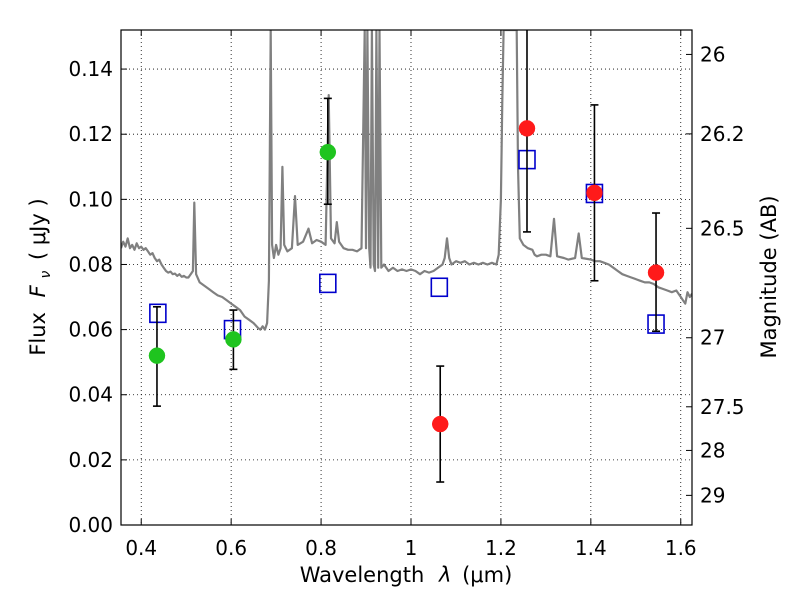 This screenshot has height=600, width=800. What do you see at coordinates (90, 69) in the screenshot?
I see `y-tick-label: 0.14` at bounding box center [90, 69].